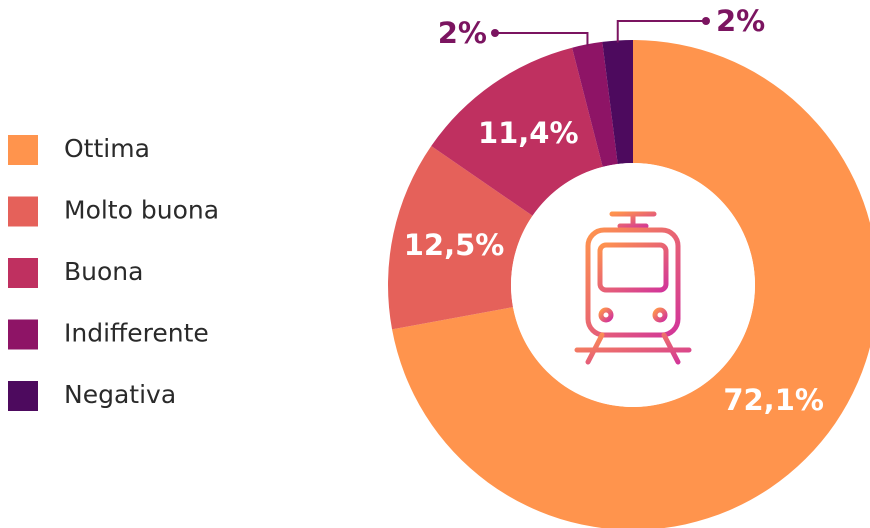  Describe the element at coordinates (454, 245) in the screenshot. I see `slice-label: 12,5%` at that location.